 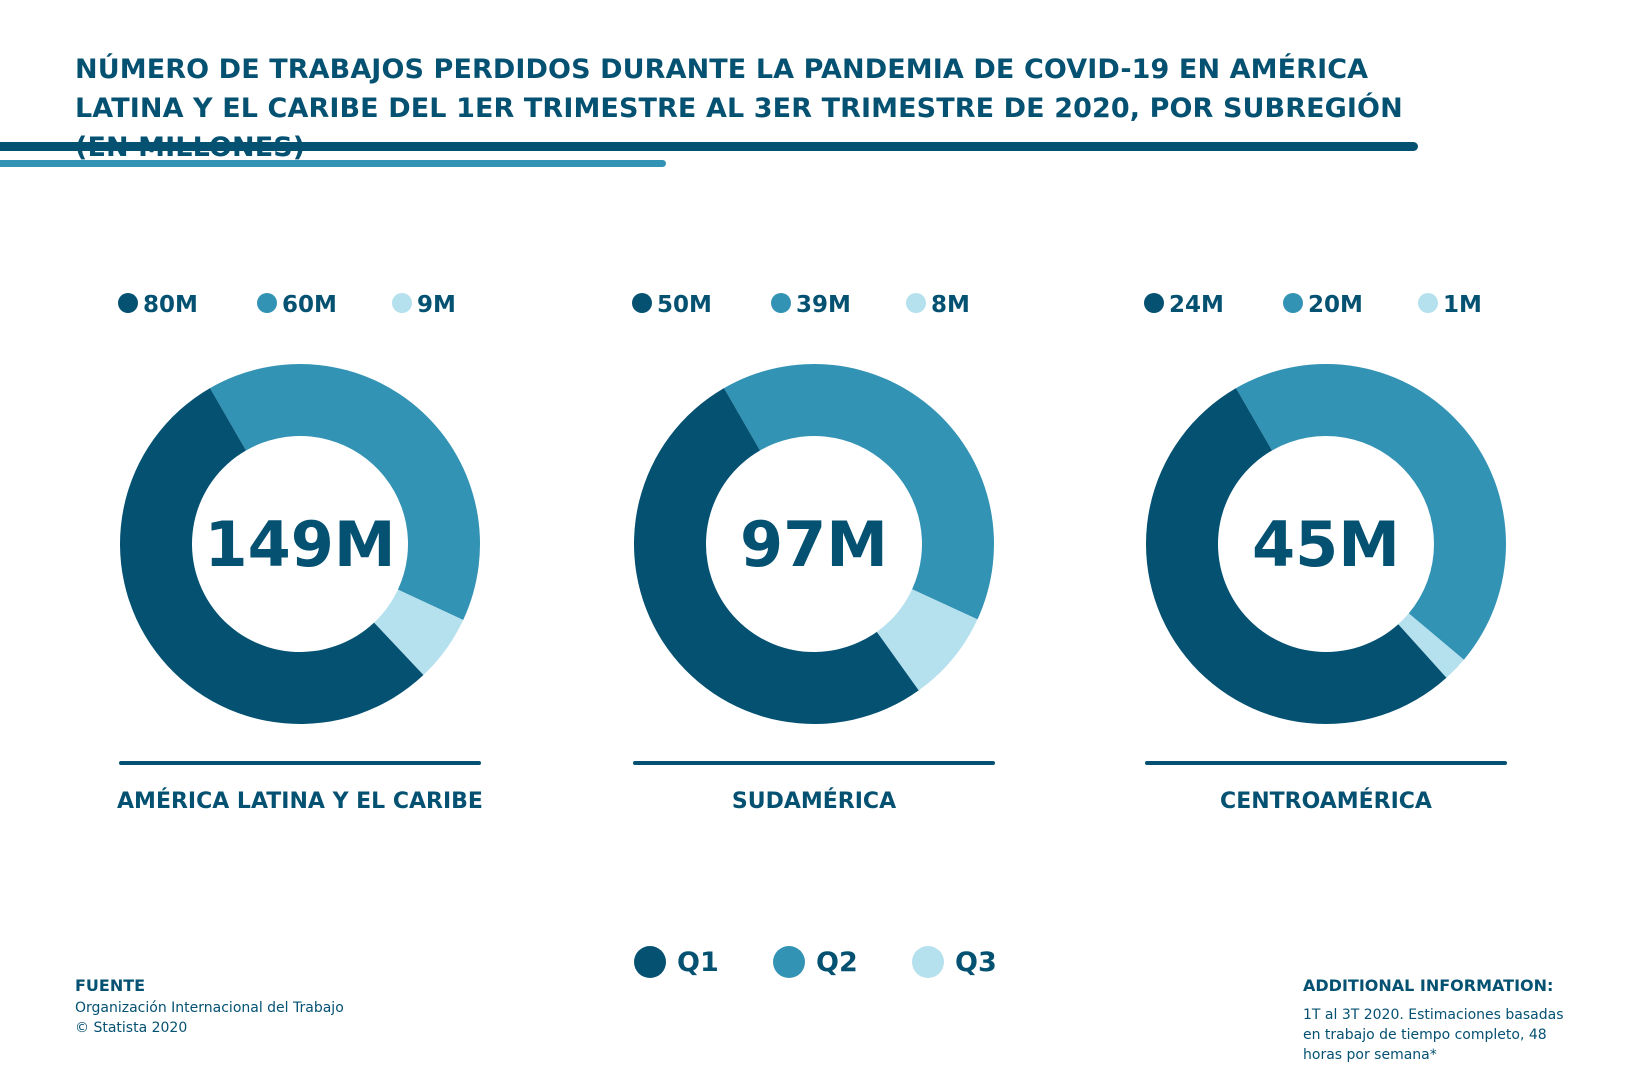 I want to click on center-total-label: 149M, so click(x=299, y=544).